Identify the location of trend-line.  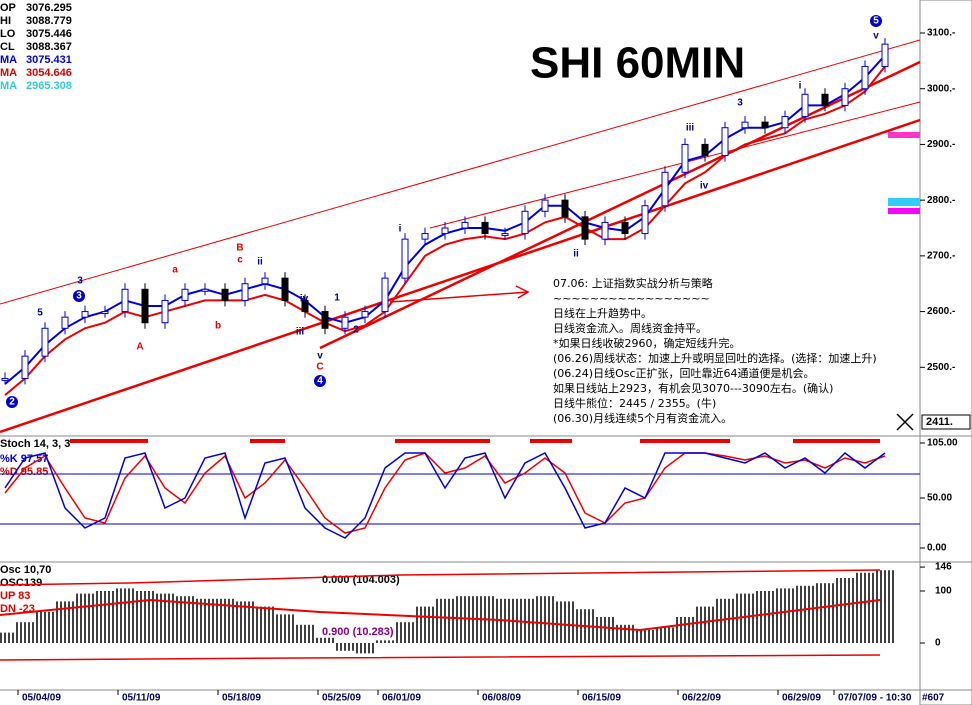
(675, 165).